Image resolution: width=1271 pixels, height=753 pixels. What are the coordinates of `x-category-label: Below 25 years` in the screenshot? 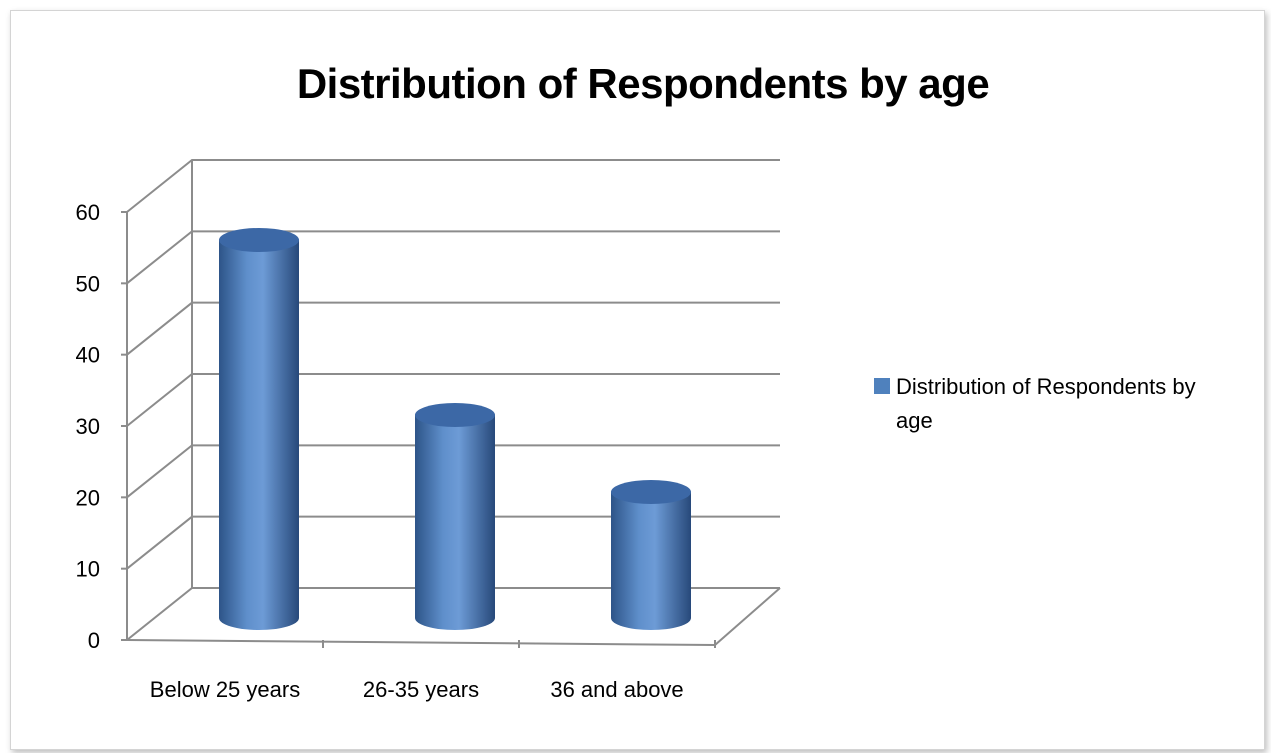 It's located at (225, 689).